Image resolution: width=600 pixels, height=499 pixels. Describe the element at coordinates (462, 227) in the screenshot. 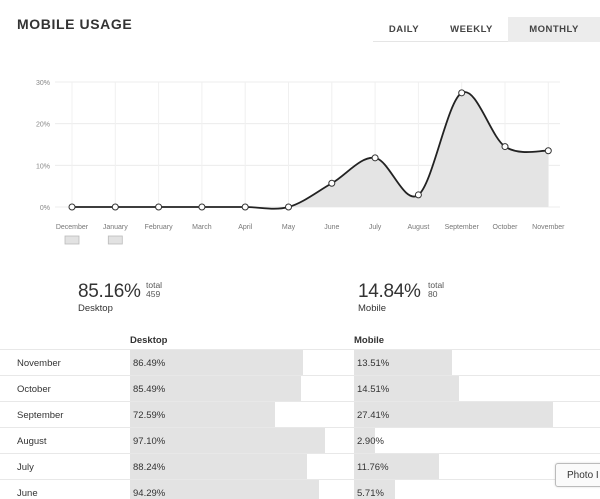

I see `x-tick-label: September` at that location.